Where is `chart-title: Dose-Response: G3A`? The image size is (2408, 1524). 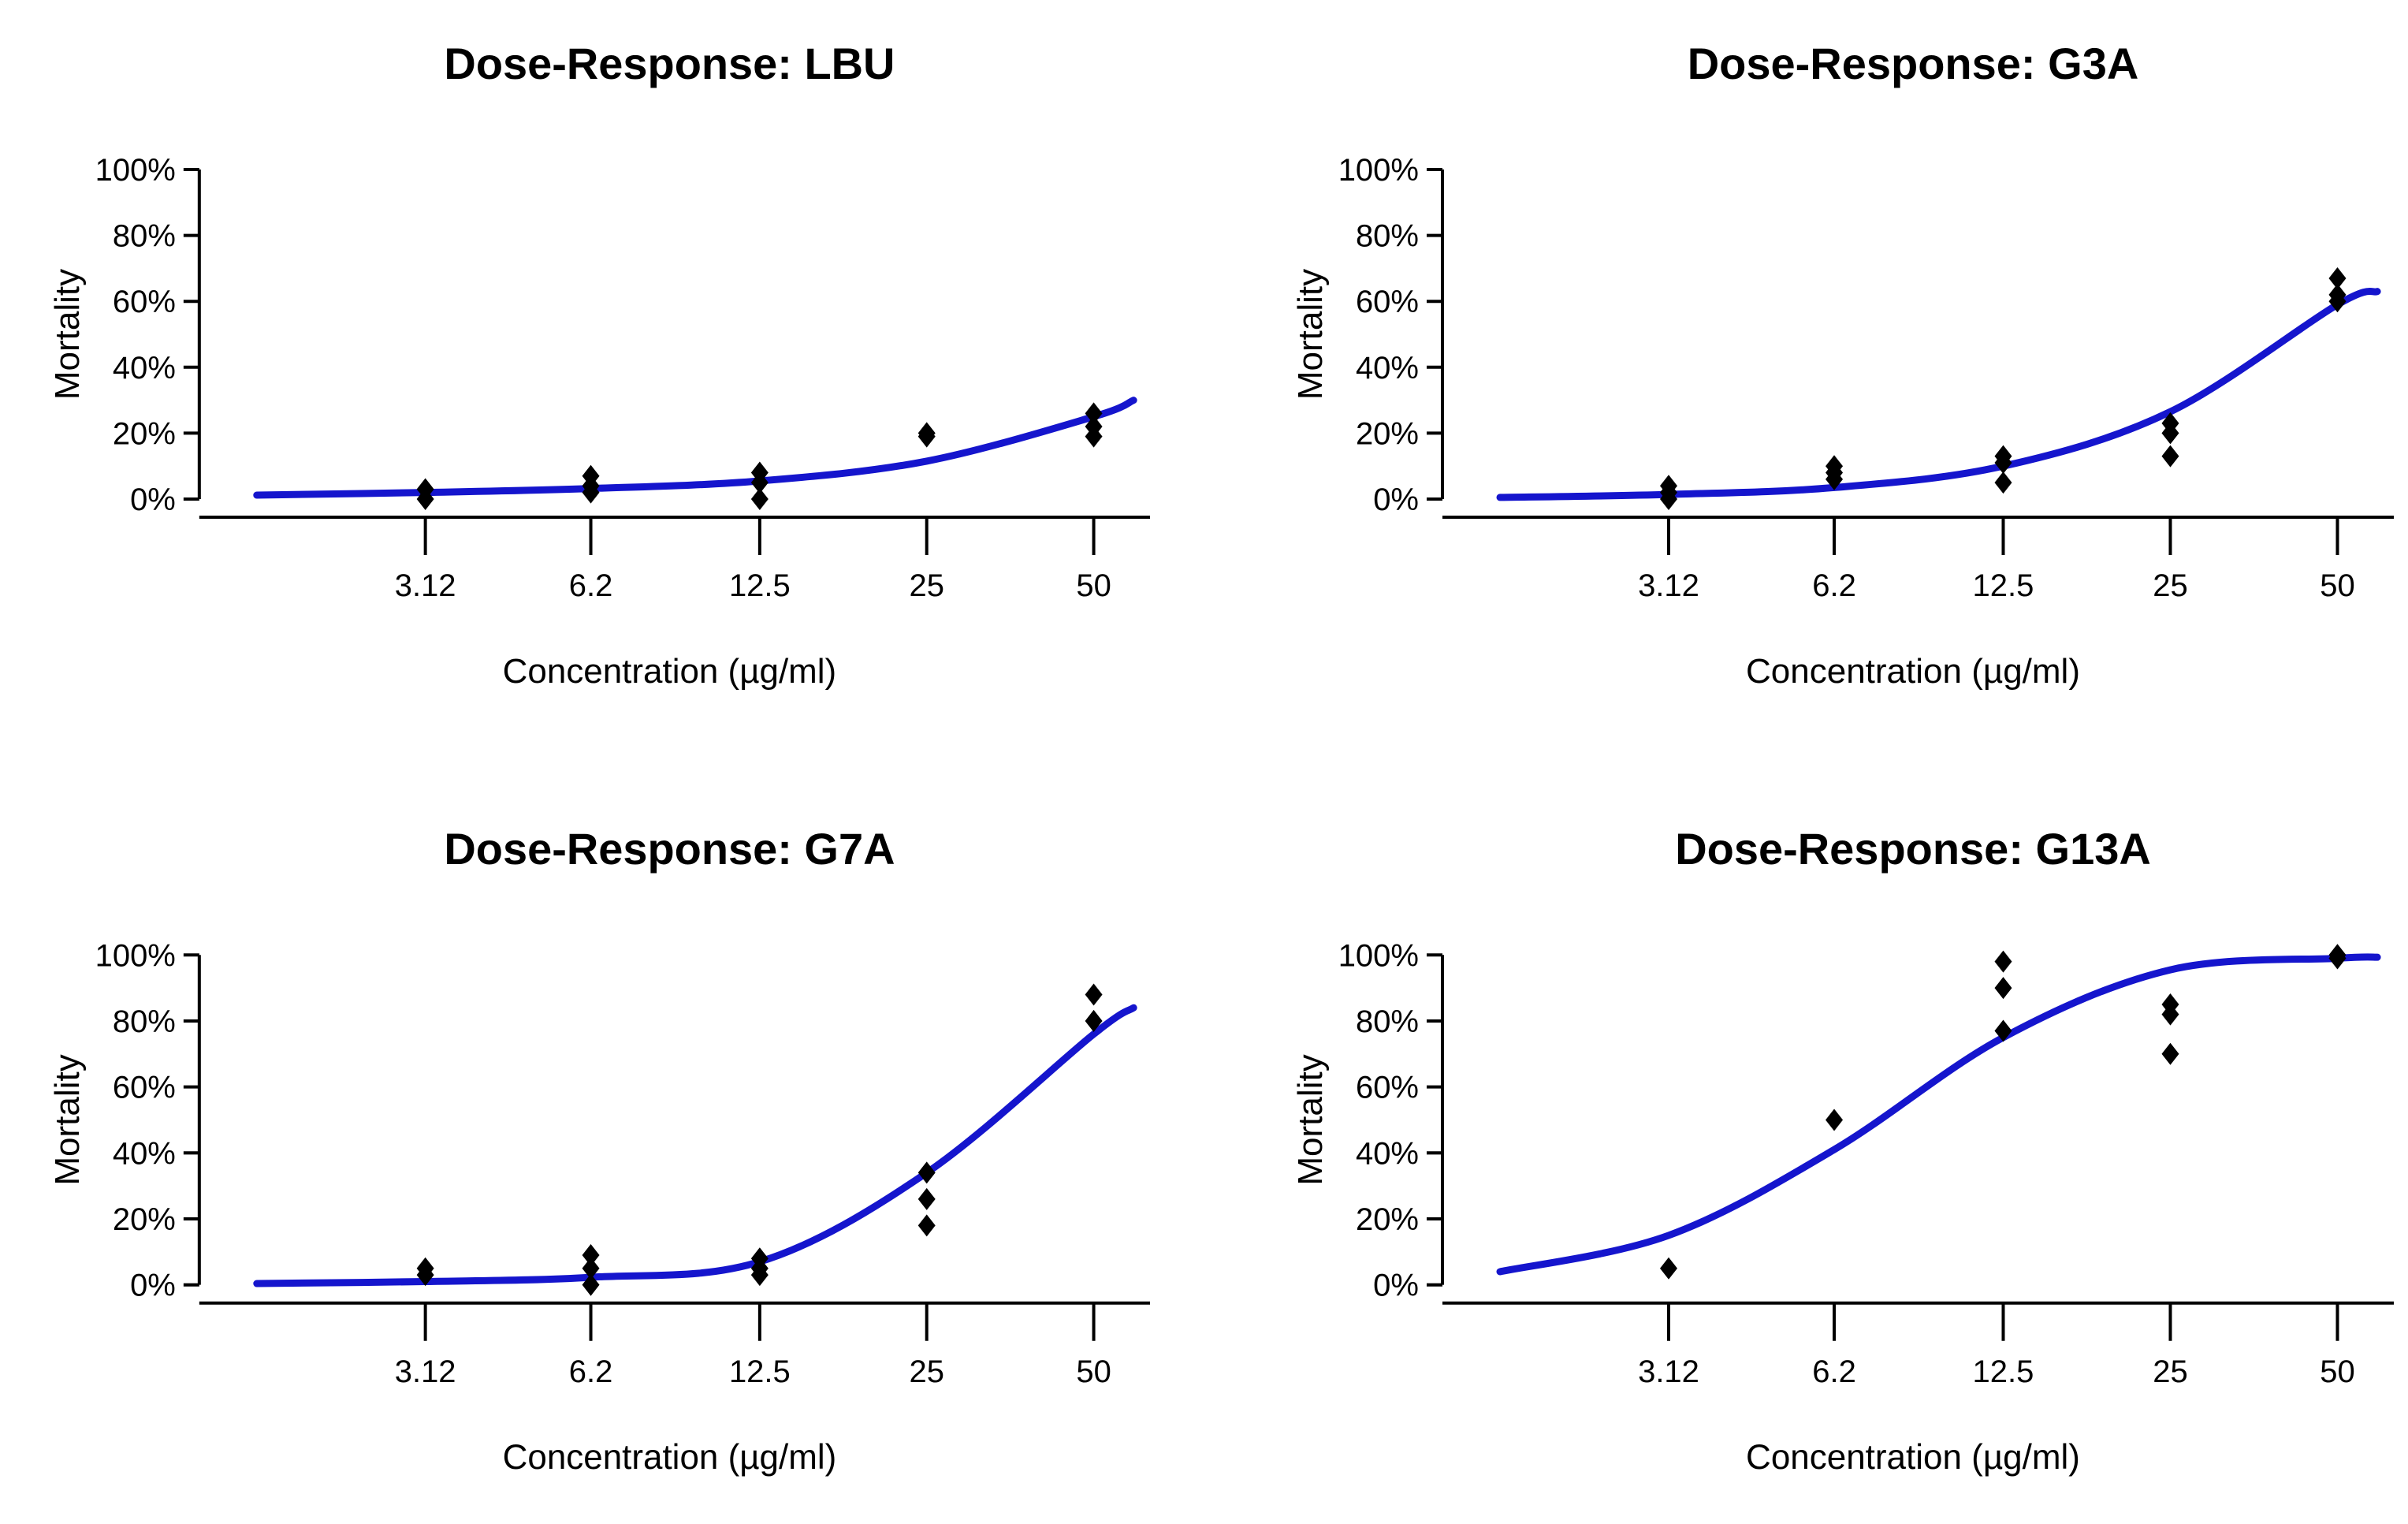
chart-title: Dose-Response: G3A is located at coordinates (1913, 63).